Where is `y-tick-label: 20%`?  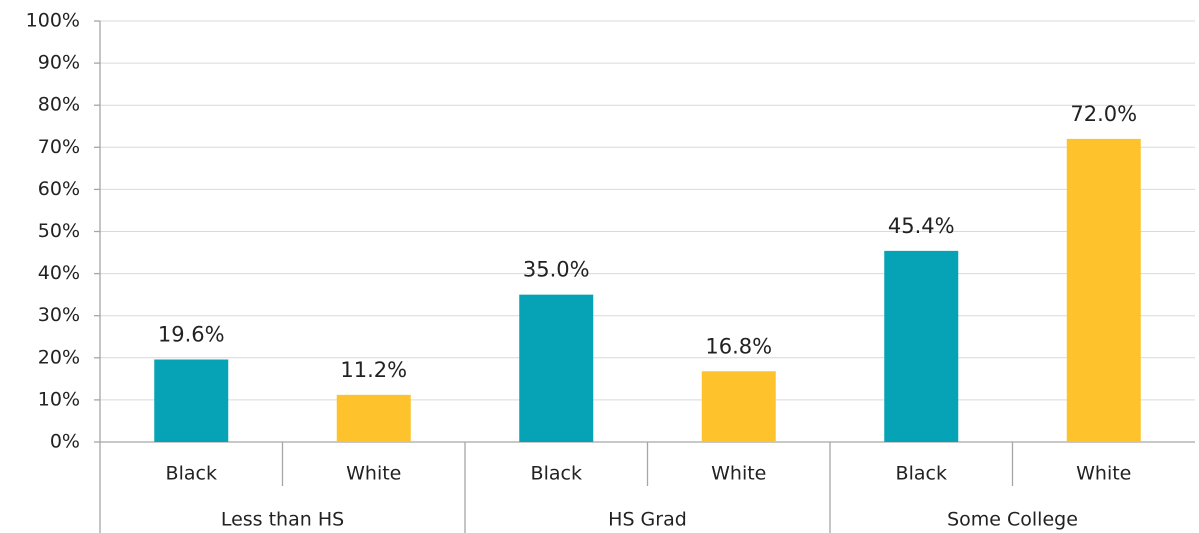
y-tick-label: 20% is located at coordinates (59, 357).